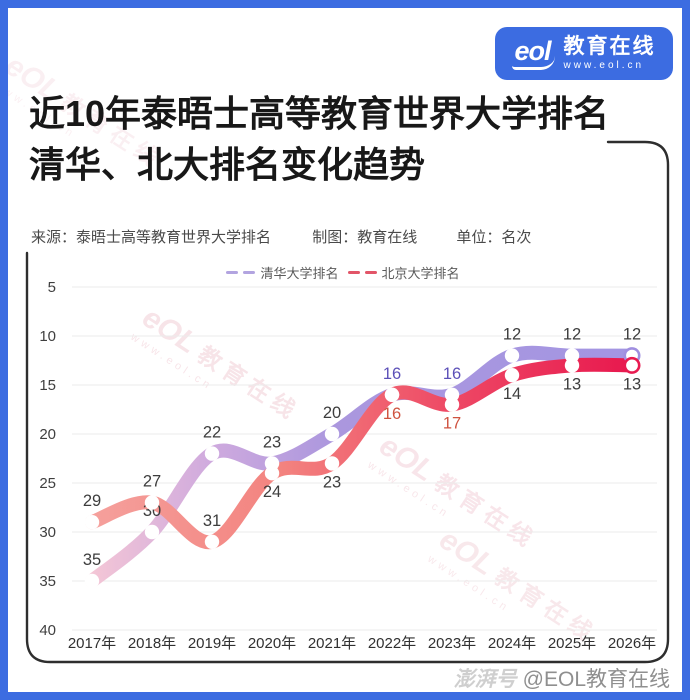 This screenshot has height=700, width=690. I want to click on logo-website-url: www.eol.cn, so click(604, 65).